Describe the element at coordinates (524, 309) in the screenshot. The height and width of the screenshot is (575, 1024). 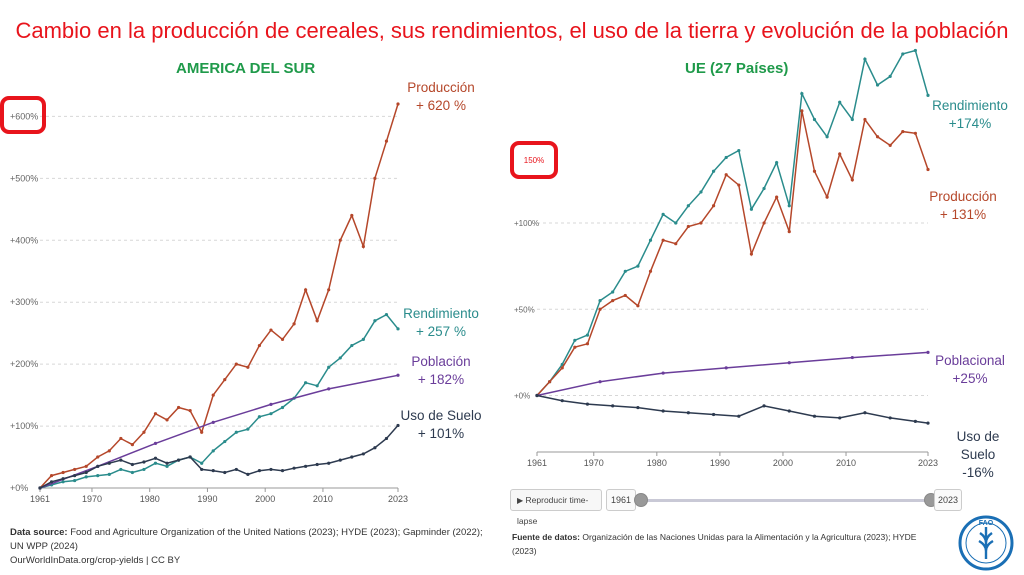
I see `y-tick-label: +50%` at that location.